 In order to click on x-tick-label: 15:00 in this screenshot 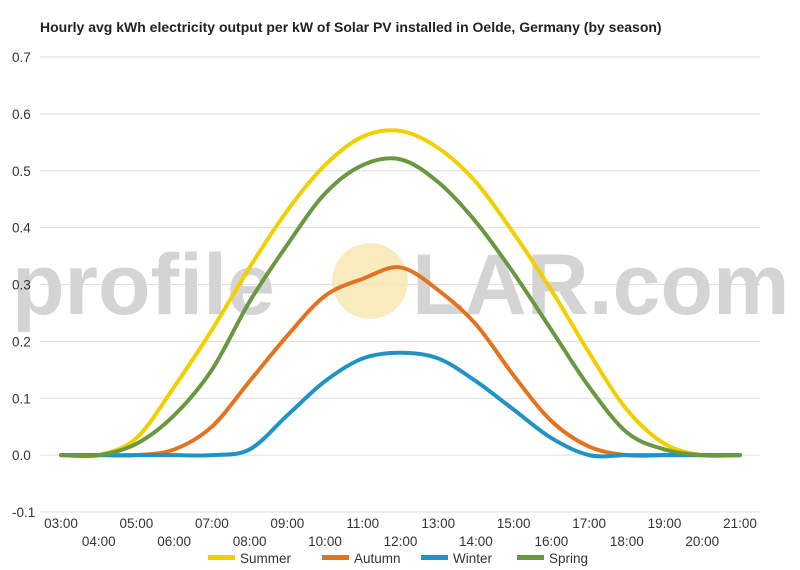, I will do `click(514, 523)`.